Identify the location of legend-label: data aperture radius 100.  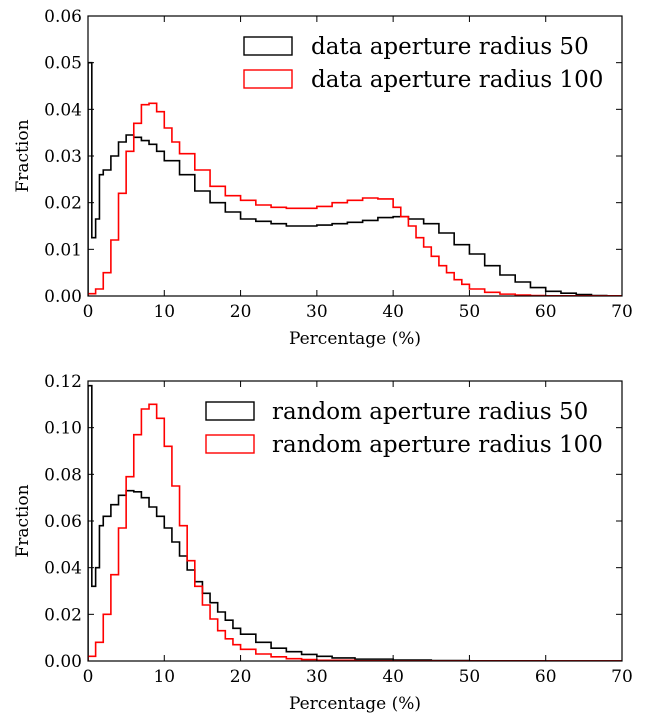
(457, 80).